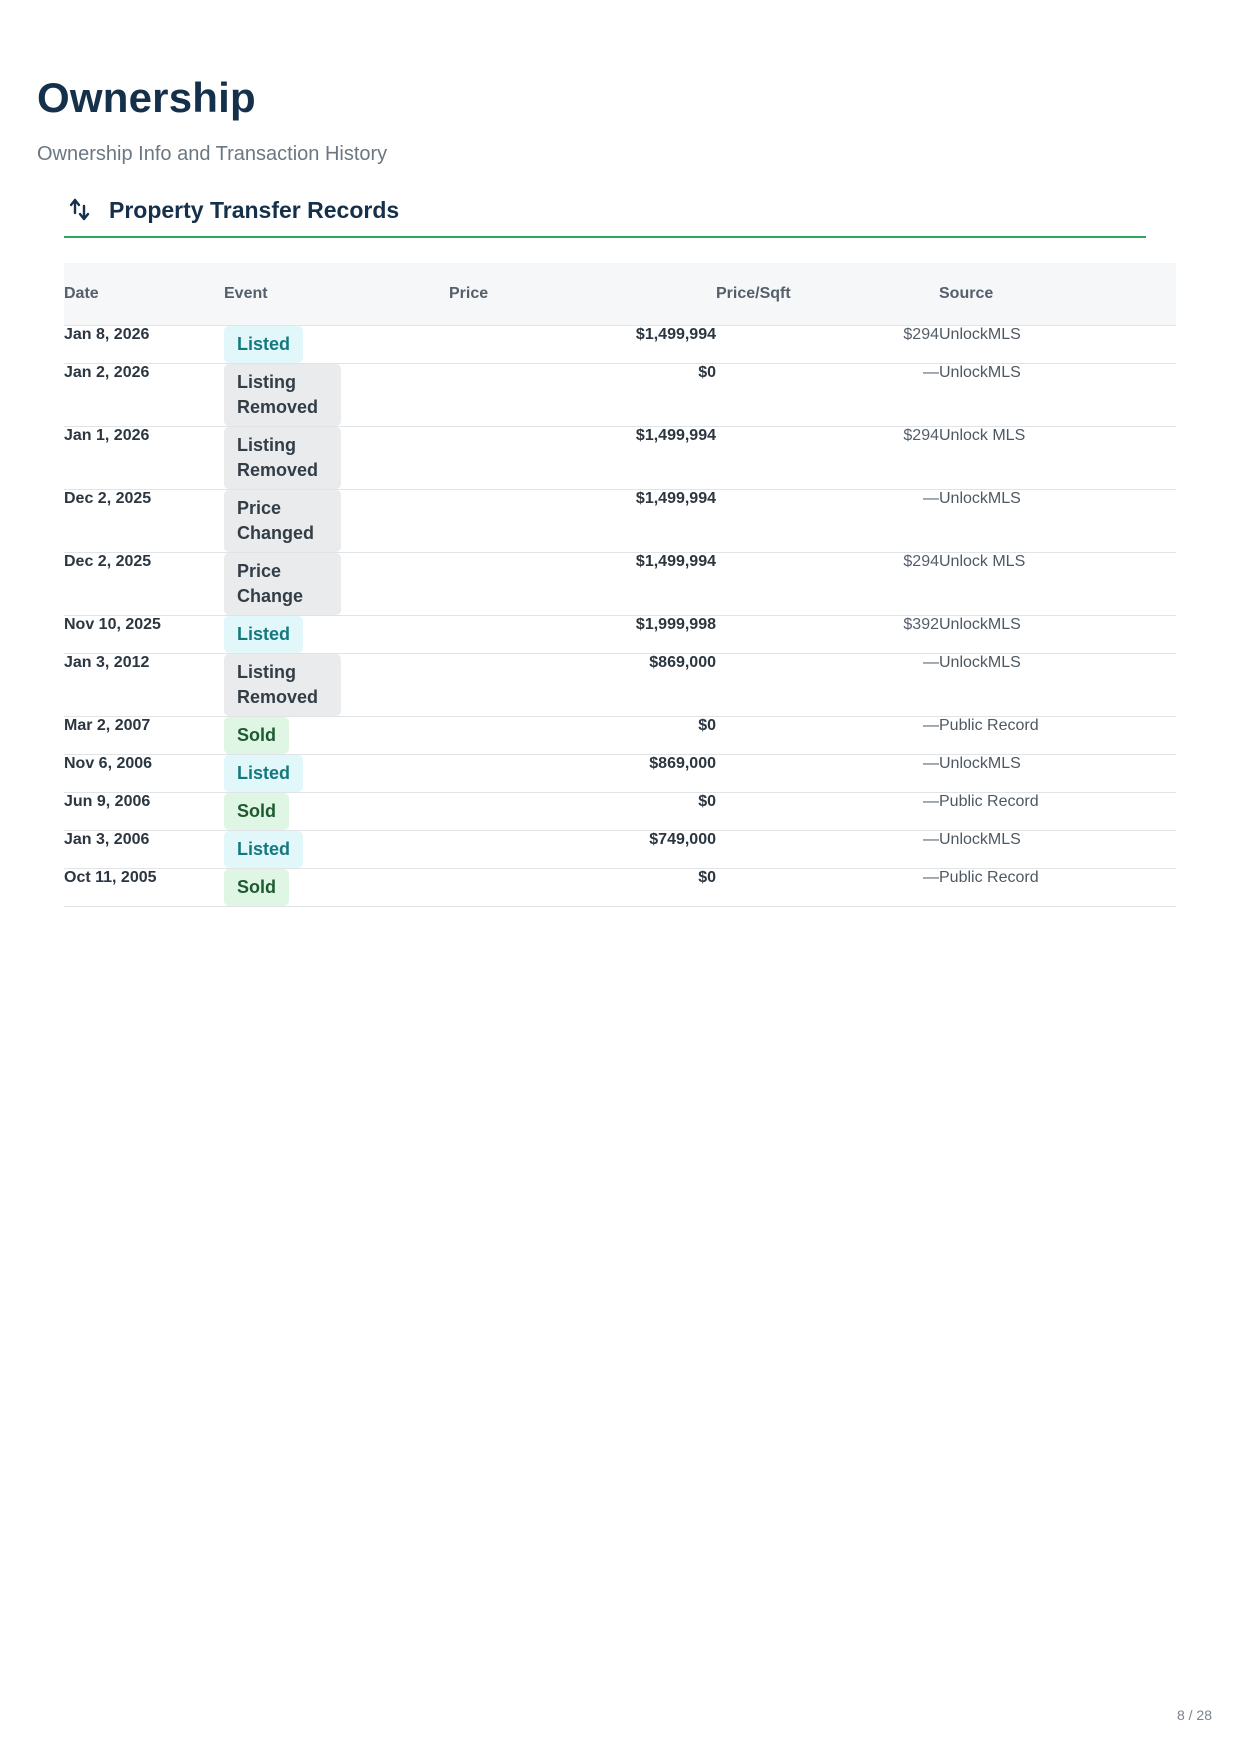  What do you see at coordinates (110, 877) in the screenshot?
I see `row-date: Oct 11, 2005` at bounding box center [110, 877].